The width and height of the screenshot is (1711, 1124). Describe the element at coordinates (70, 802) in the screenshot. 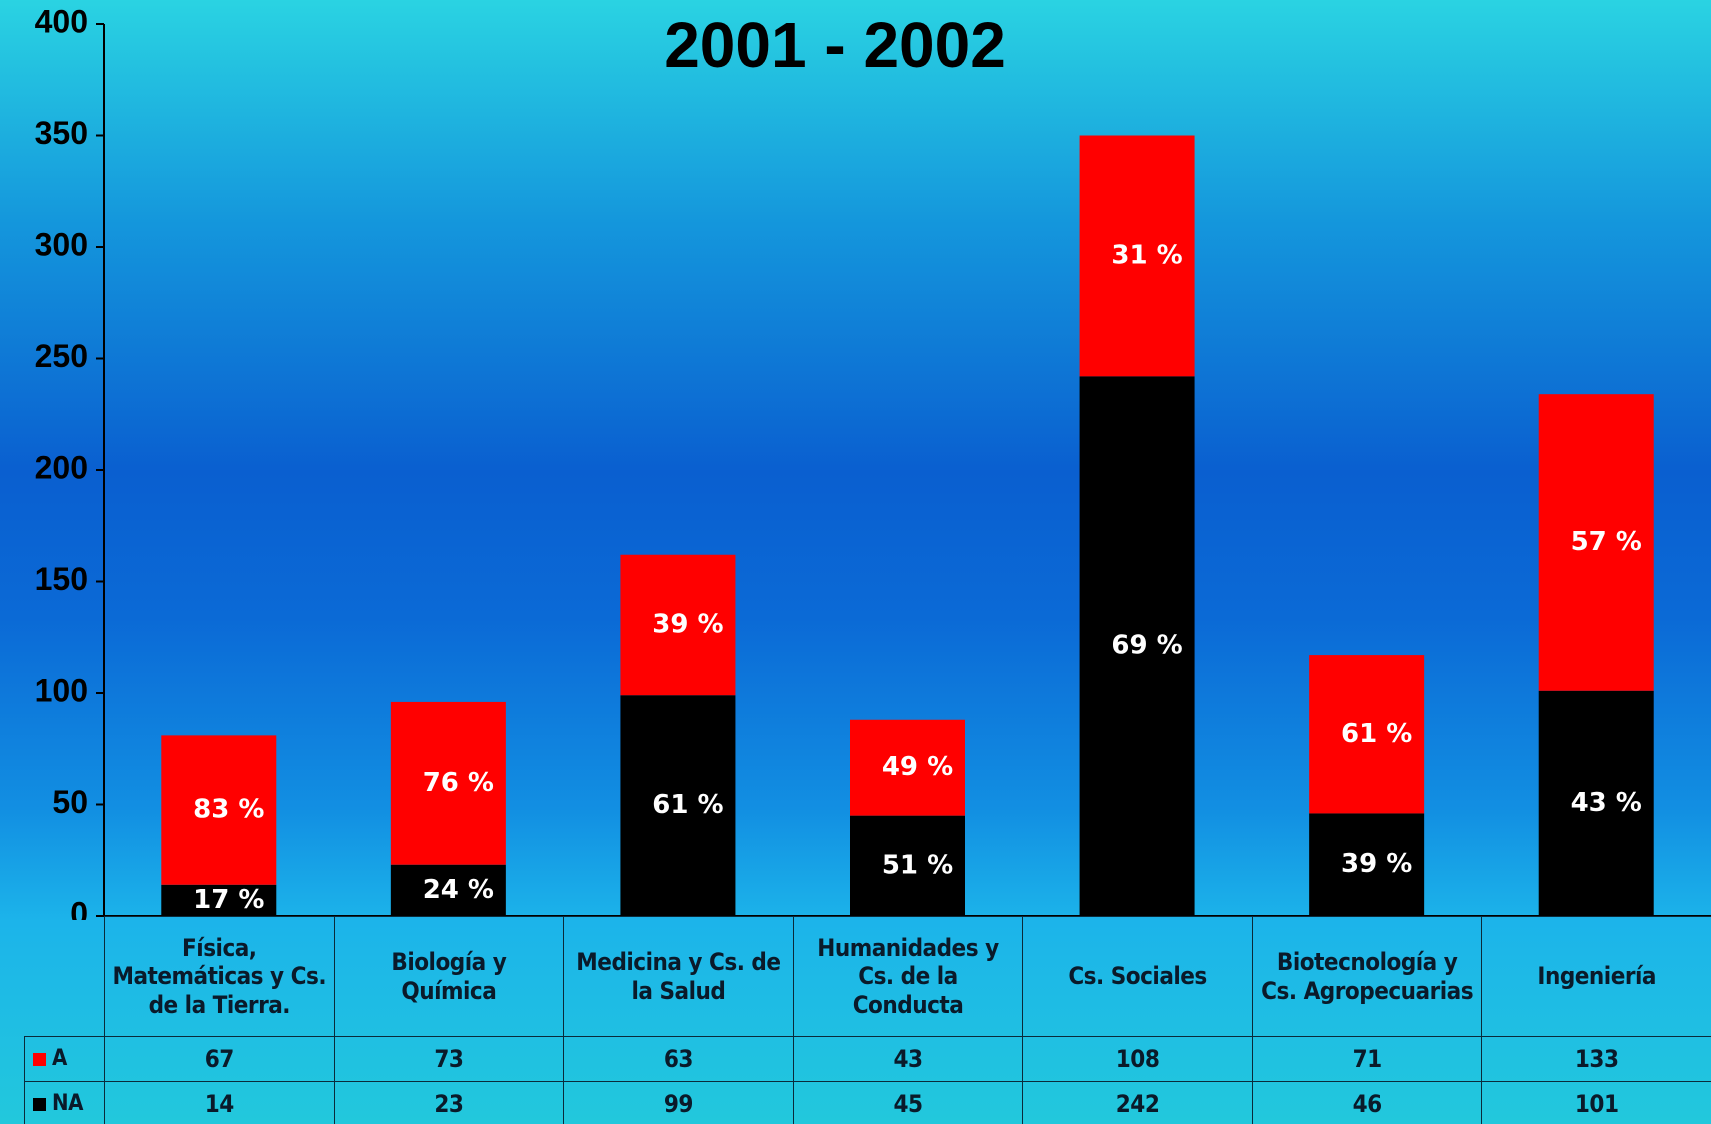

I see `y-tick-label: 50` at that location.